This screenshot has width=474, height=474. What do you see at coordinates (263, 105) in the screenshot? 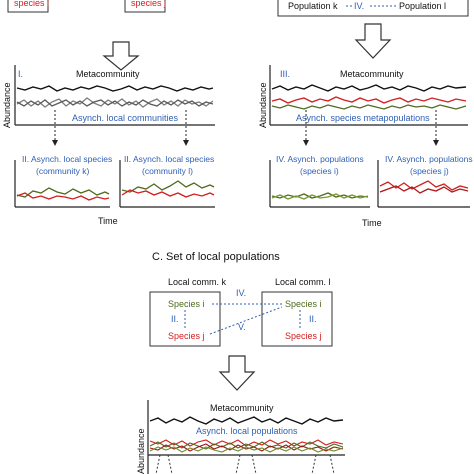
I see `panel-III-ylabel: Abundance` at bounding box center [263, 105].